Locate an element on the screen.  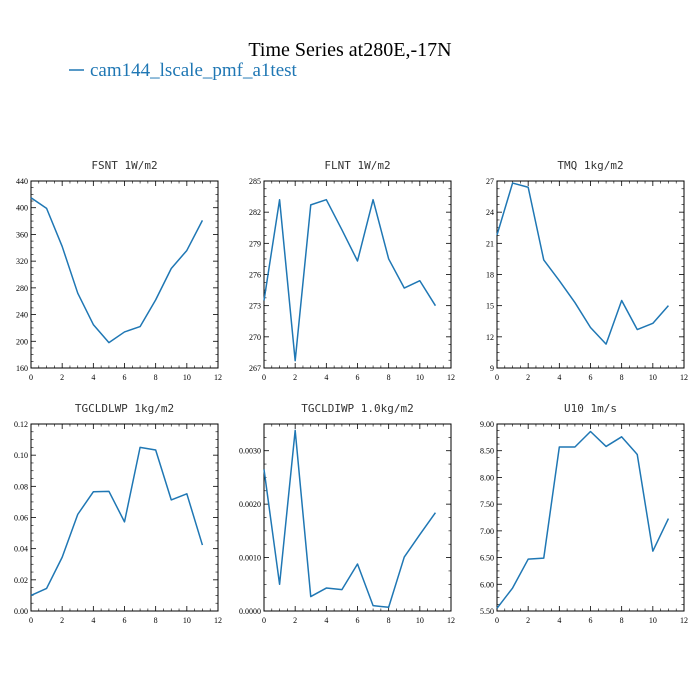
y-tick-label: 0.0000 is located at coordinates (250, 611).